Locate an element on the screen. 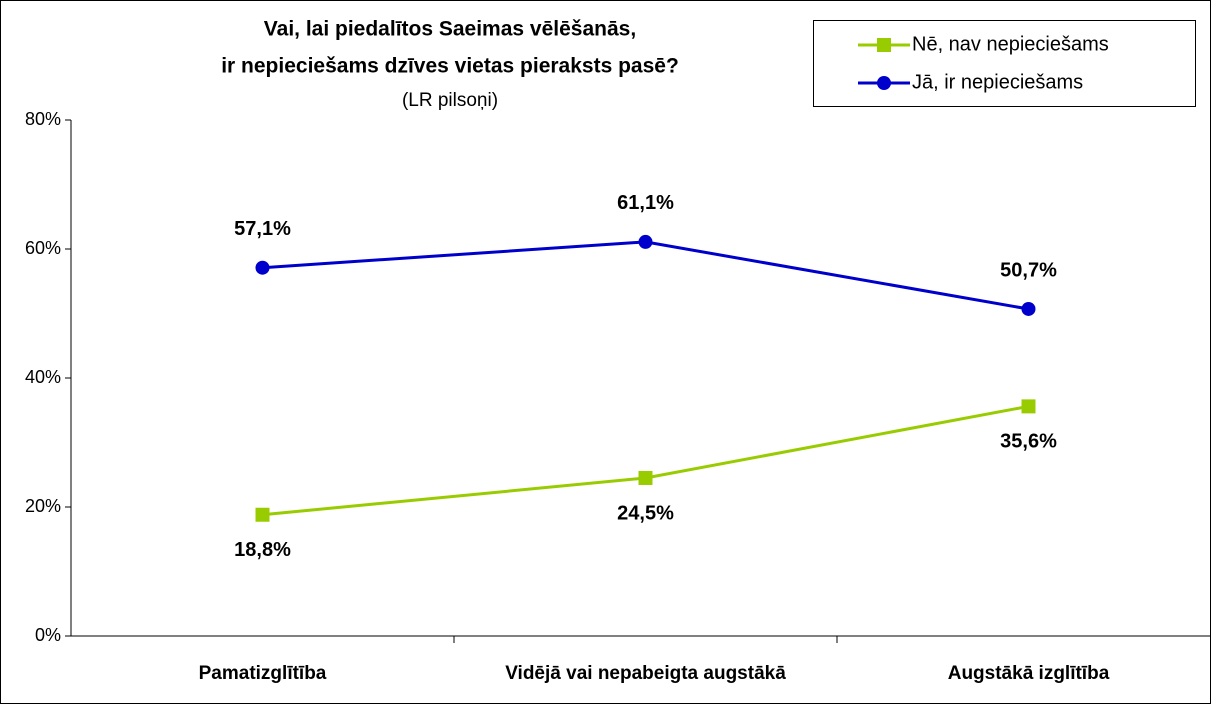 The image size is (1211, 704). chart-subtitle: (LR pilsoņi) is located at coordinates (450, 100).